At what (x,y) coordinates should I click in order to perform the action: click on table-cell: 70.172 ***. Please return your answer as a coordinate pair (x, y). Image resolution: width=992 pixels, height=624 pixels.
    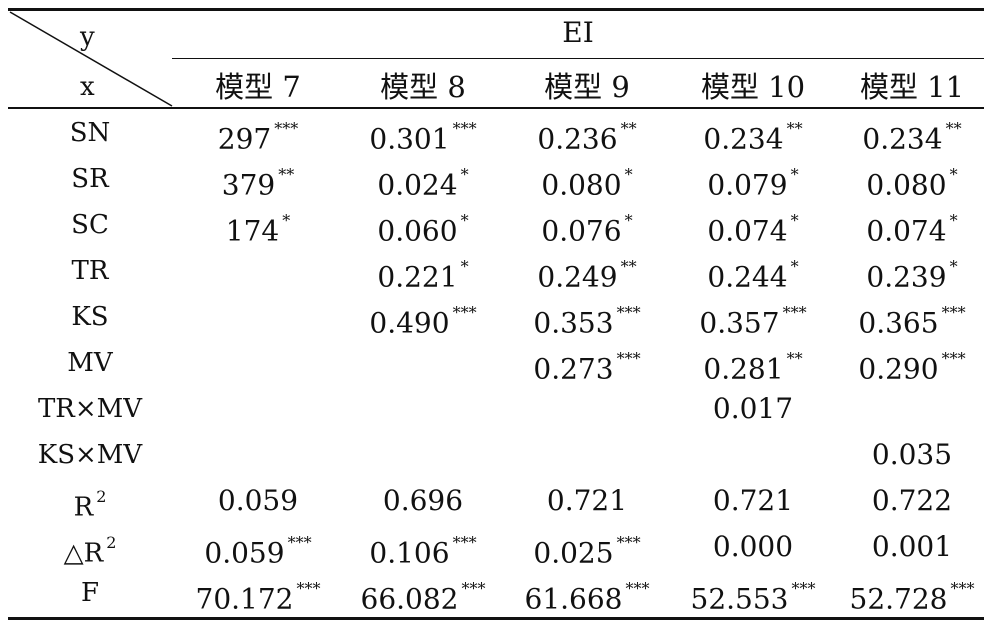
    Looking at the image, I should click on (258, 596).